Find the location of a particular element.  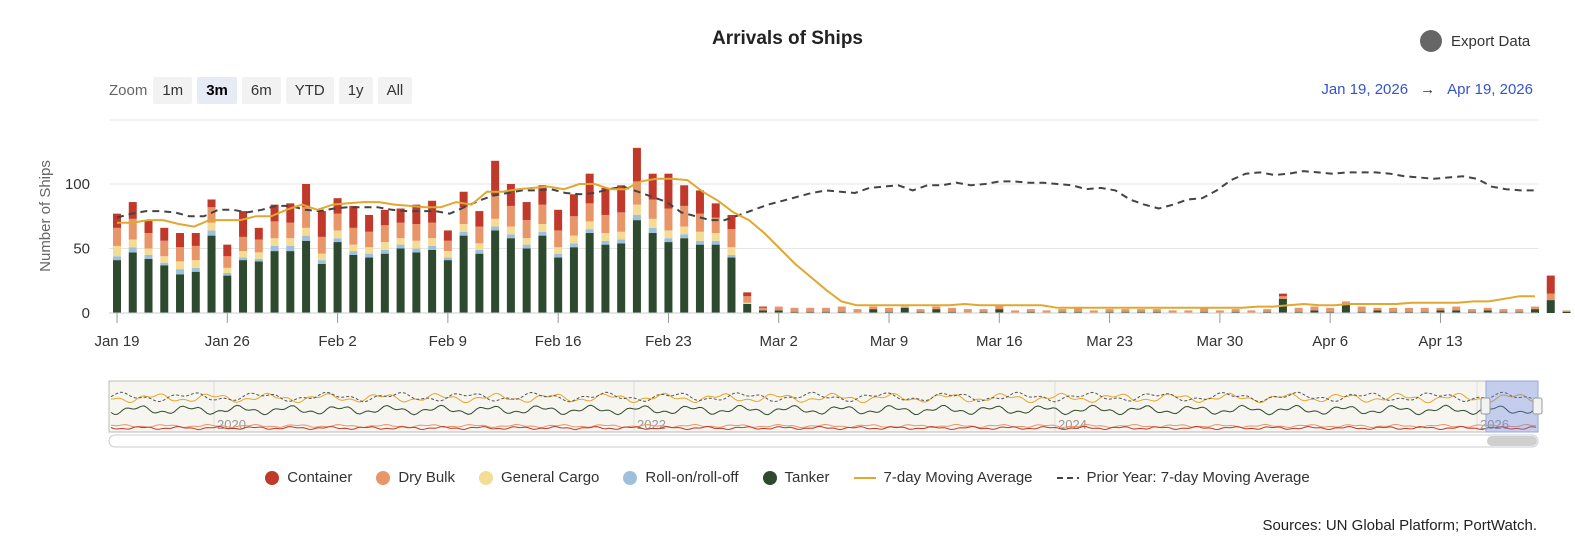

navigator: 2020202220242026 is located at coordinates (825, 414).